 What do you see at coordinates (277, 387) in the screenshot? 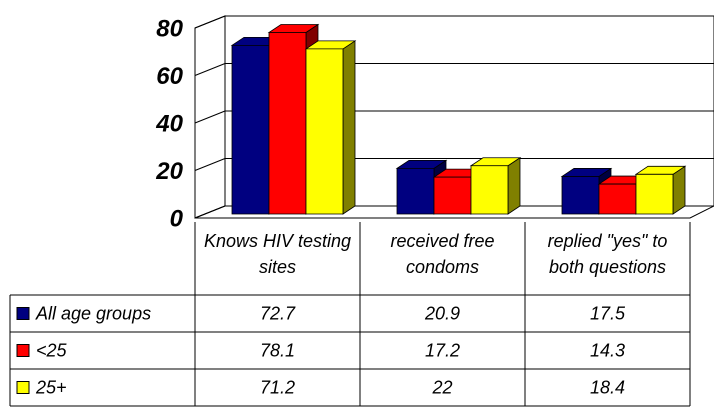
I see `table-value: 71.2` at bounding box center [277, 387].